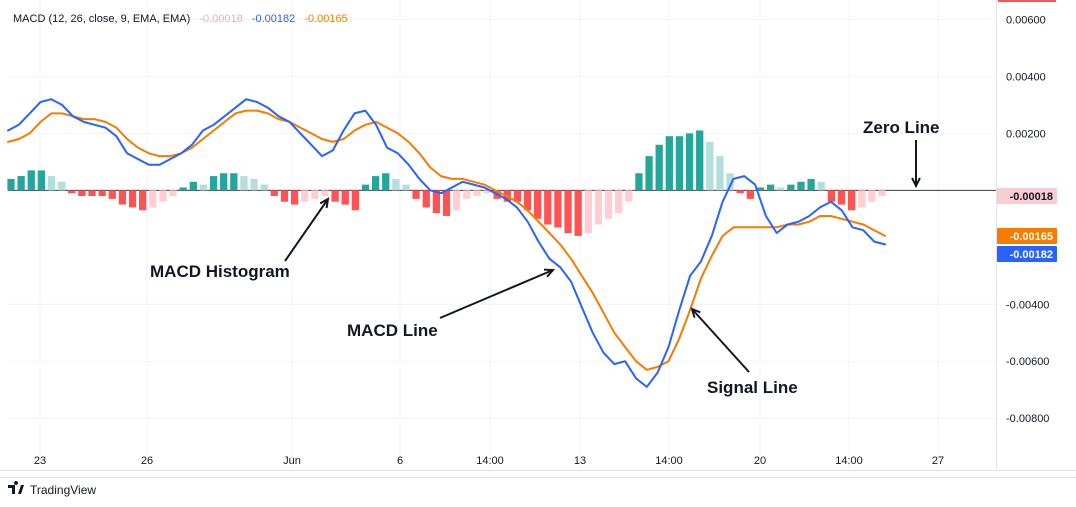 This screenshot has height=507, width=1076. I want to click on annotation-label: Zero Line, so click(901, 127).